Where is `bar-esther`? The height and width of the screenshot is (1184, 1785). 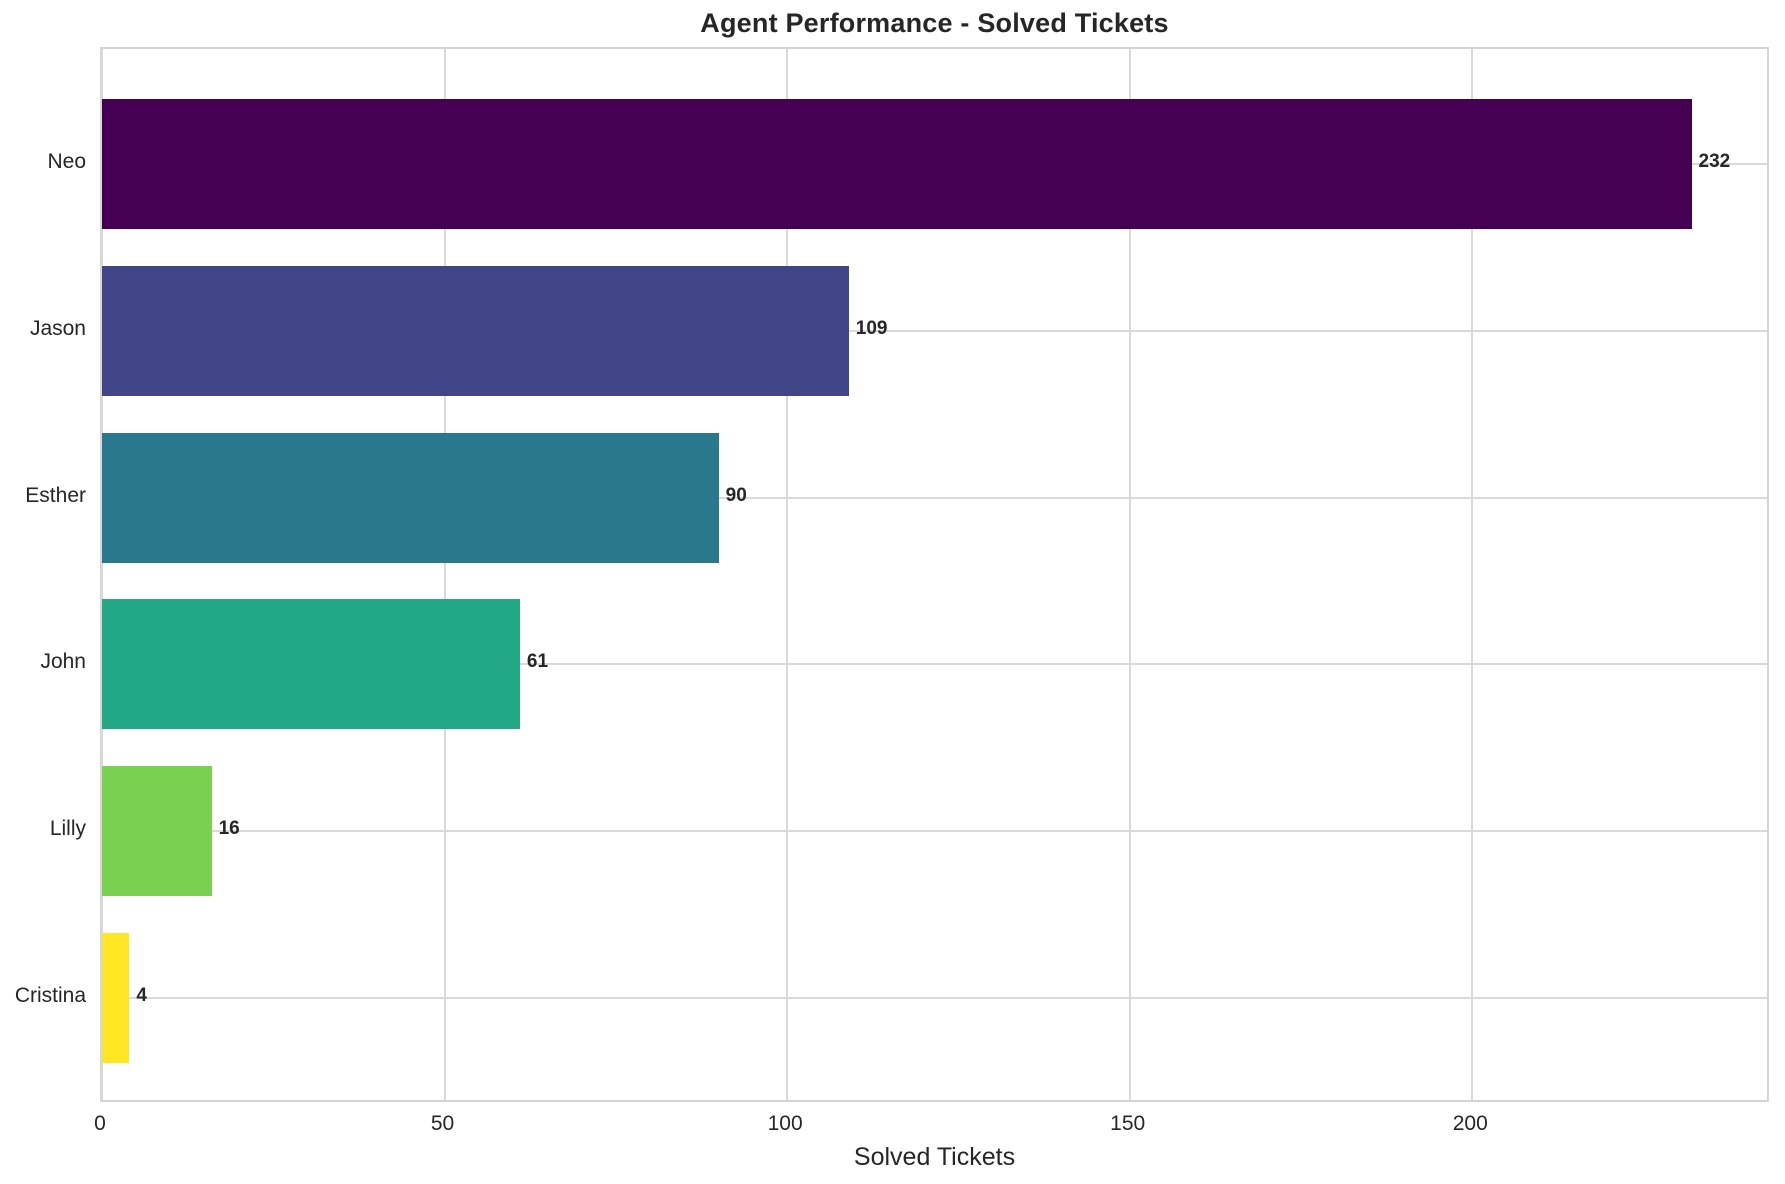
bar-esther is located at coordinates (410, 497).